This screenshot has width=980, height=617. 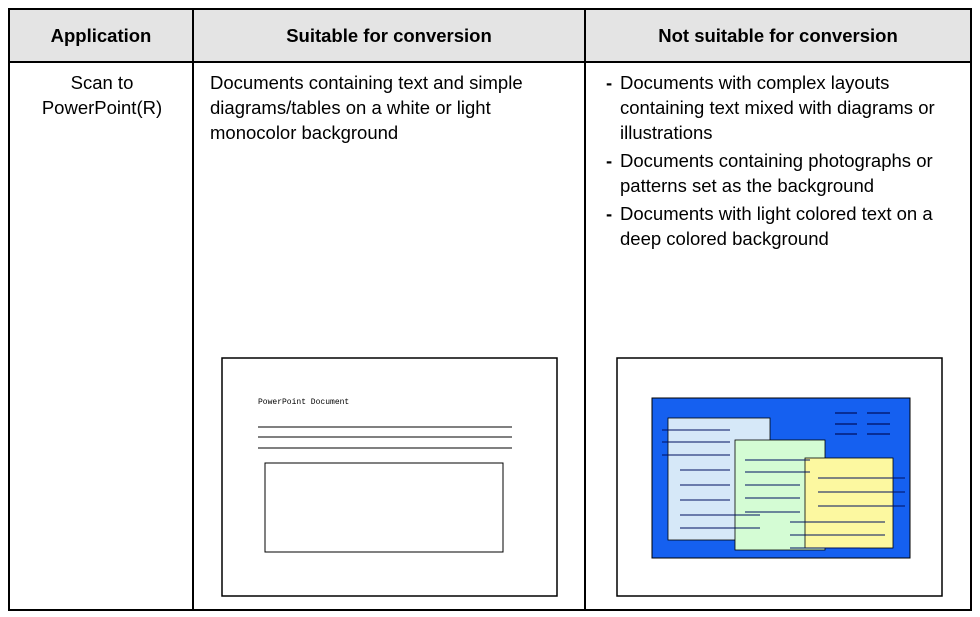 I want to click on page-lines, so click(x=783, y=489).